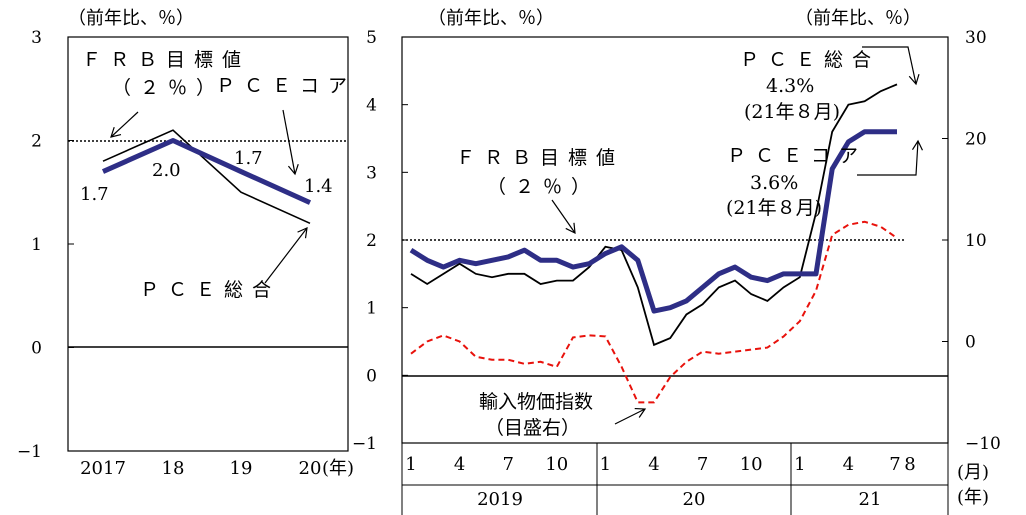 The width and height of the screenshot is (1026, 515). I want to click on core-annotation-value: 3.6%, so click(774, 183).